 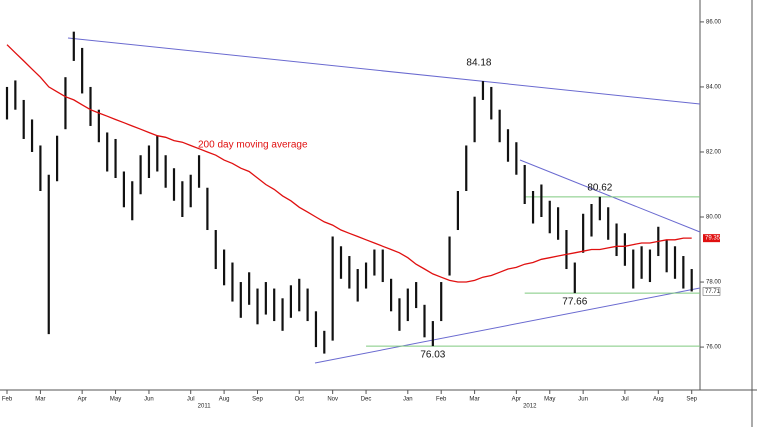 I want to click on year-label: 2011, so click(x=205, y=407).